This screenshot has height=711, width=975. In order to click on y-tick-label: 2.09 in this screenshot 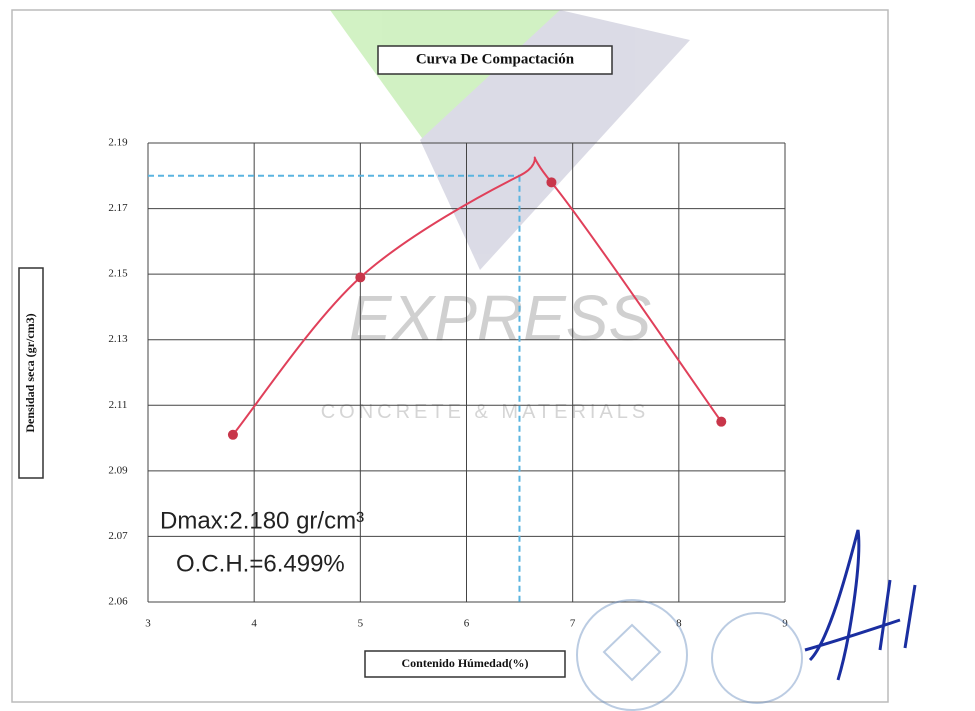, I will do `click(118, 470)`.